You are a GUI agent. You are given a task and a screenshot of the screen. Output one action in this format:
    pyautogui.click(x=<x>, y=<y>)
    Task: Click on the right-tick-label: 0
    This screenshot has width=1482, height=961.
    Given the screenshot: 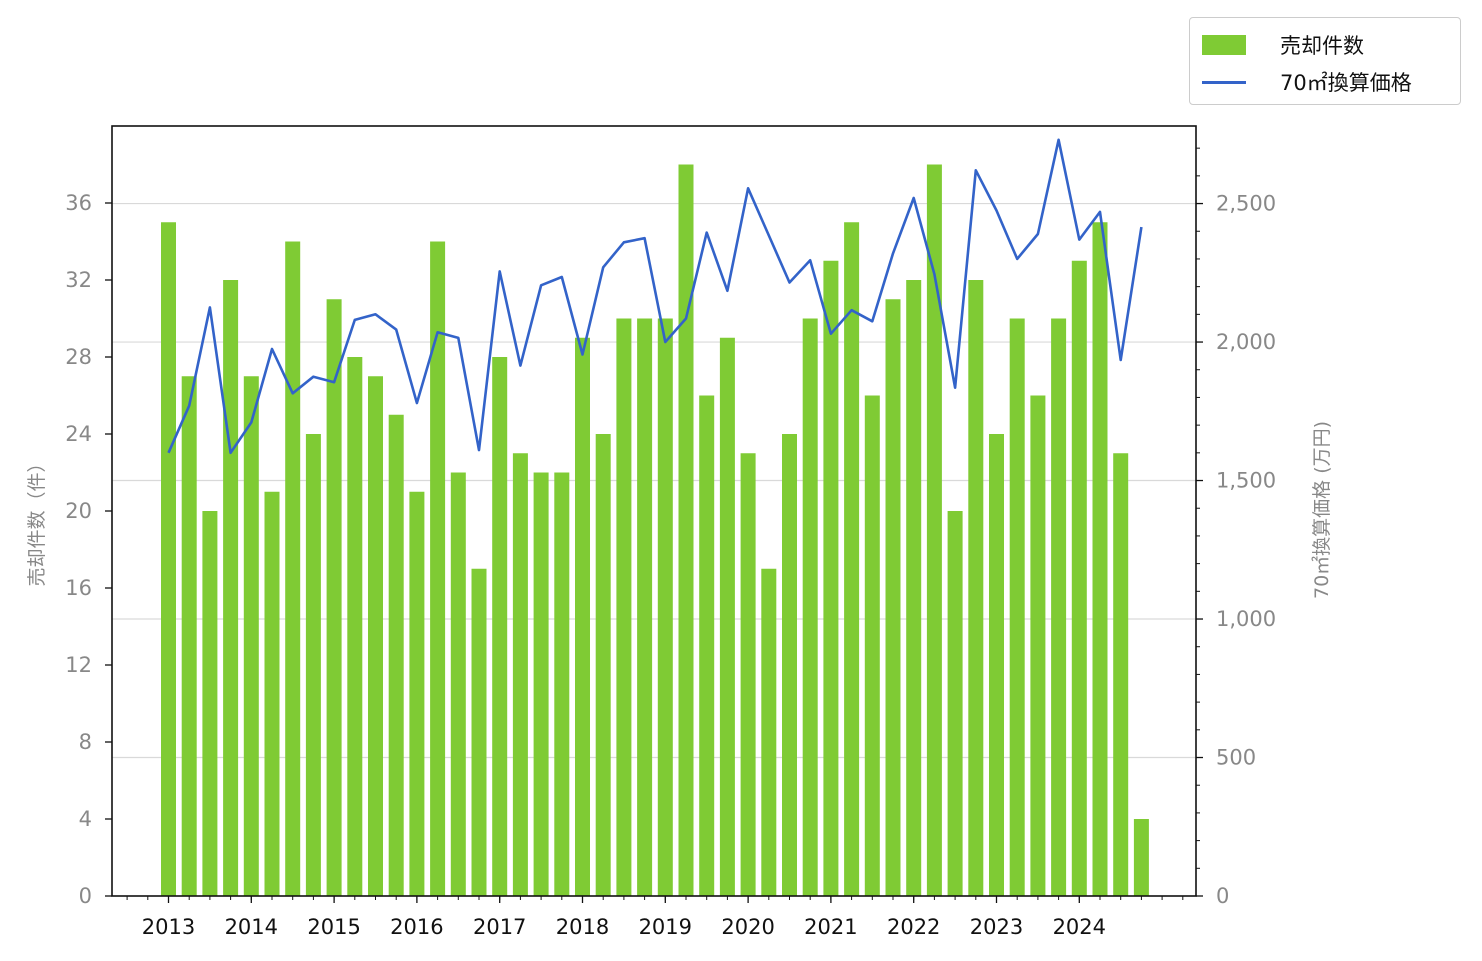 What is the action you would take?
    pyautogui.click(x=1222, y=896)
    